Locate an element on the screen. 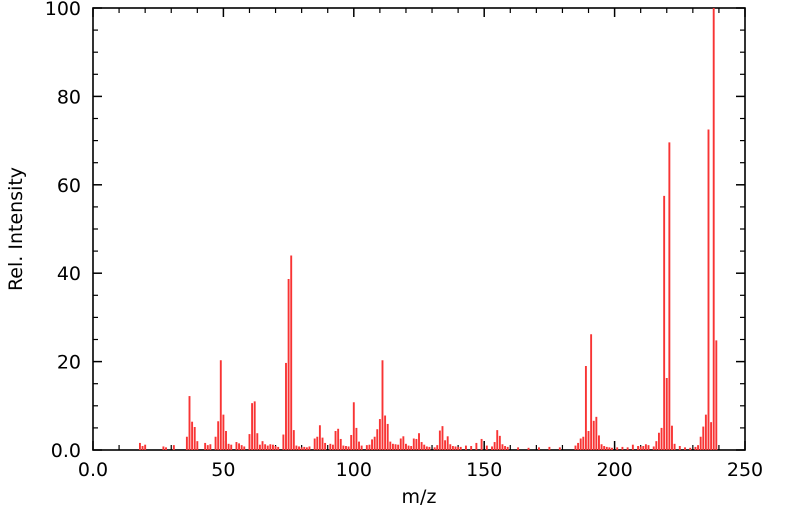 The height and width of the screenshot is (516, 799). y-tick-label: 20 is located at coordinates (69, 363).